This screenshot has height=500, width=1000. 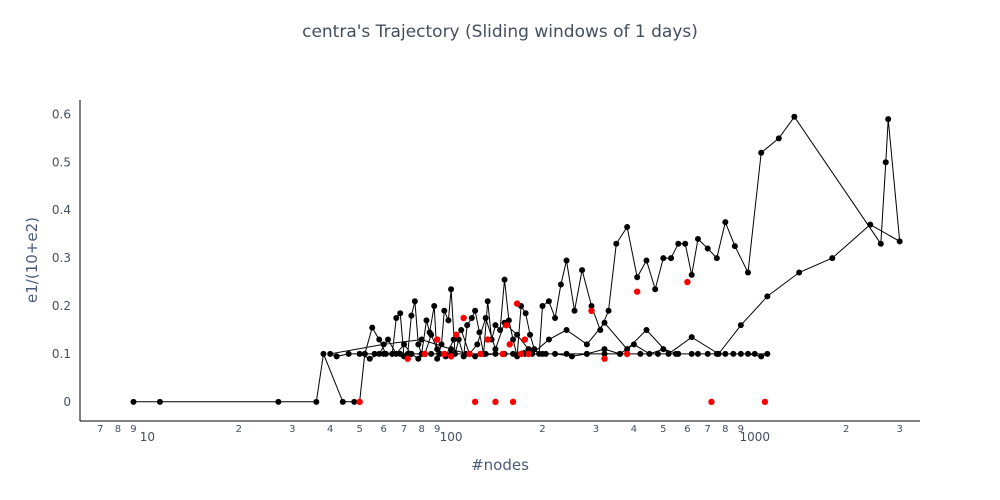 What do you see at coordinates (61, 162) in the screenshot?
I see `y-tick-label: 0.5` at bounding box center [61, 162].